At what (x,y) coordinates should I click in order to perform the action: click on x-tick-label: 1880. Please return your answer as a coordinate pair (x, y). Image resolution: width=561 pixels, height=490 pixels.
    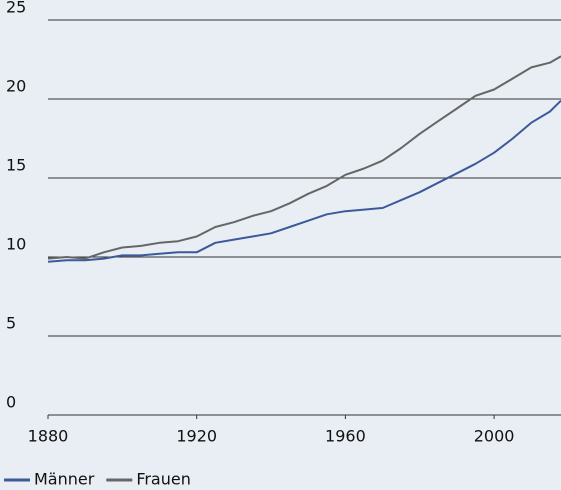
    Looking at the image, I should click on (48, 436).